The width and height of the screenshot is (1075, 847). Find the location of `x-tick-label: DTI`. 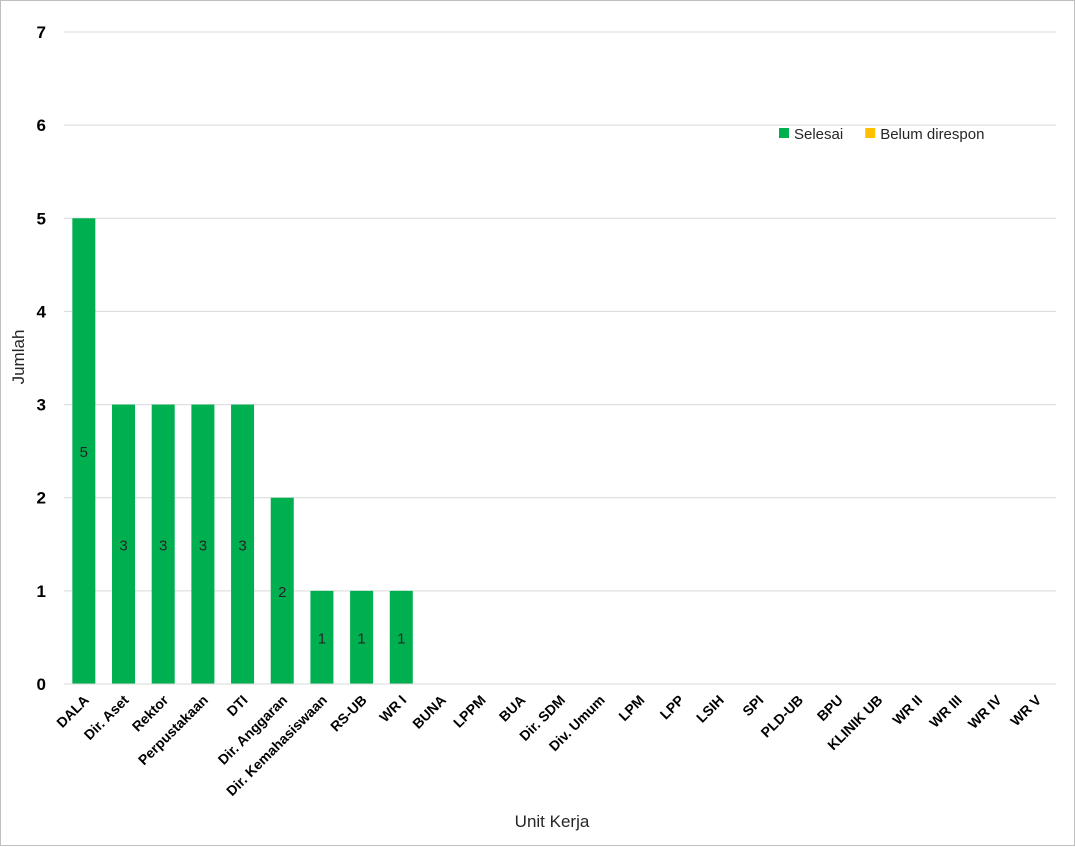

x-tick-label: DTI is located at coordinates (236, 705).